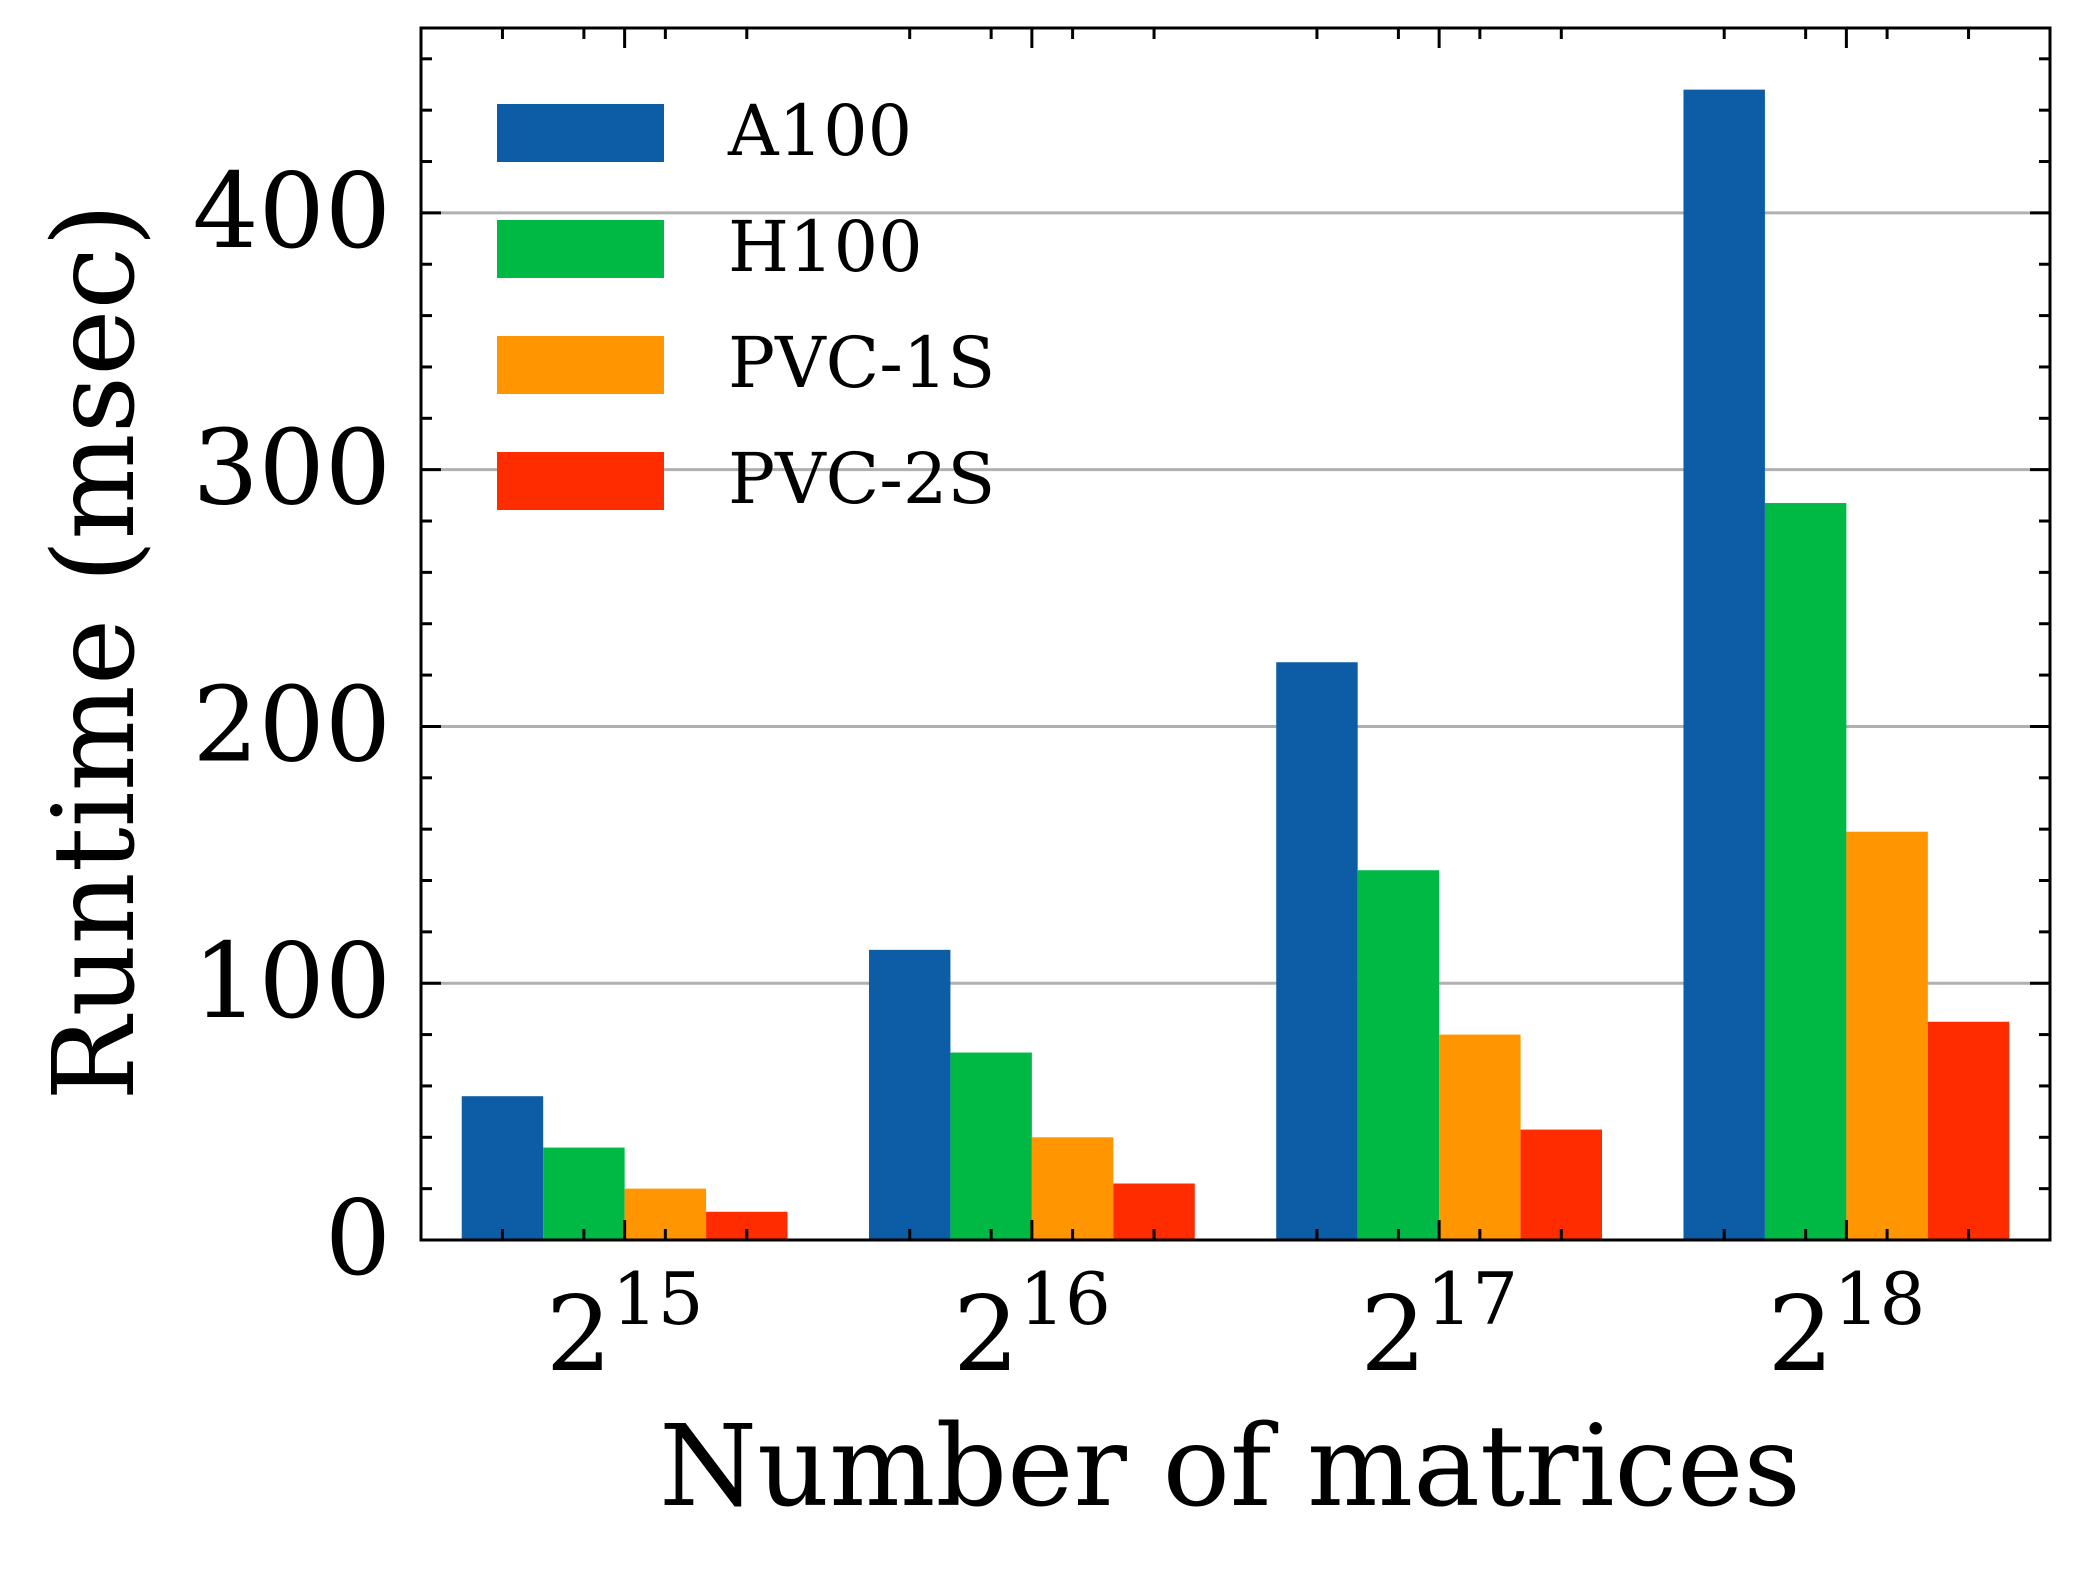 The image size is (2077, 1569). I want to click on legend-label-h100: H100, so click(825, 247).